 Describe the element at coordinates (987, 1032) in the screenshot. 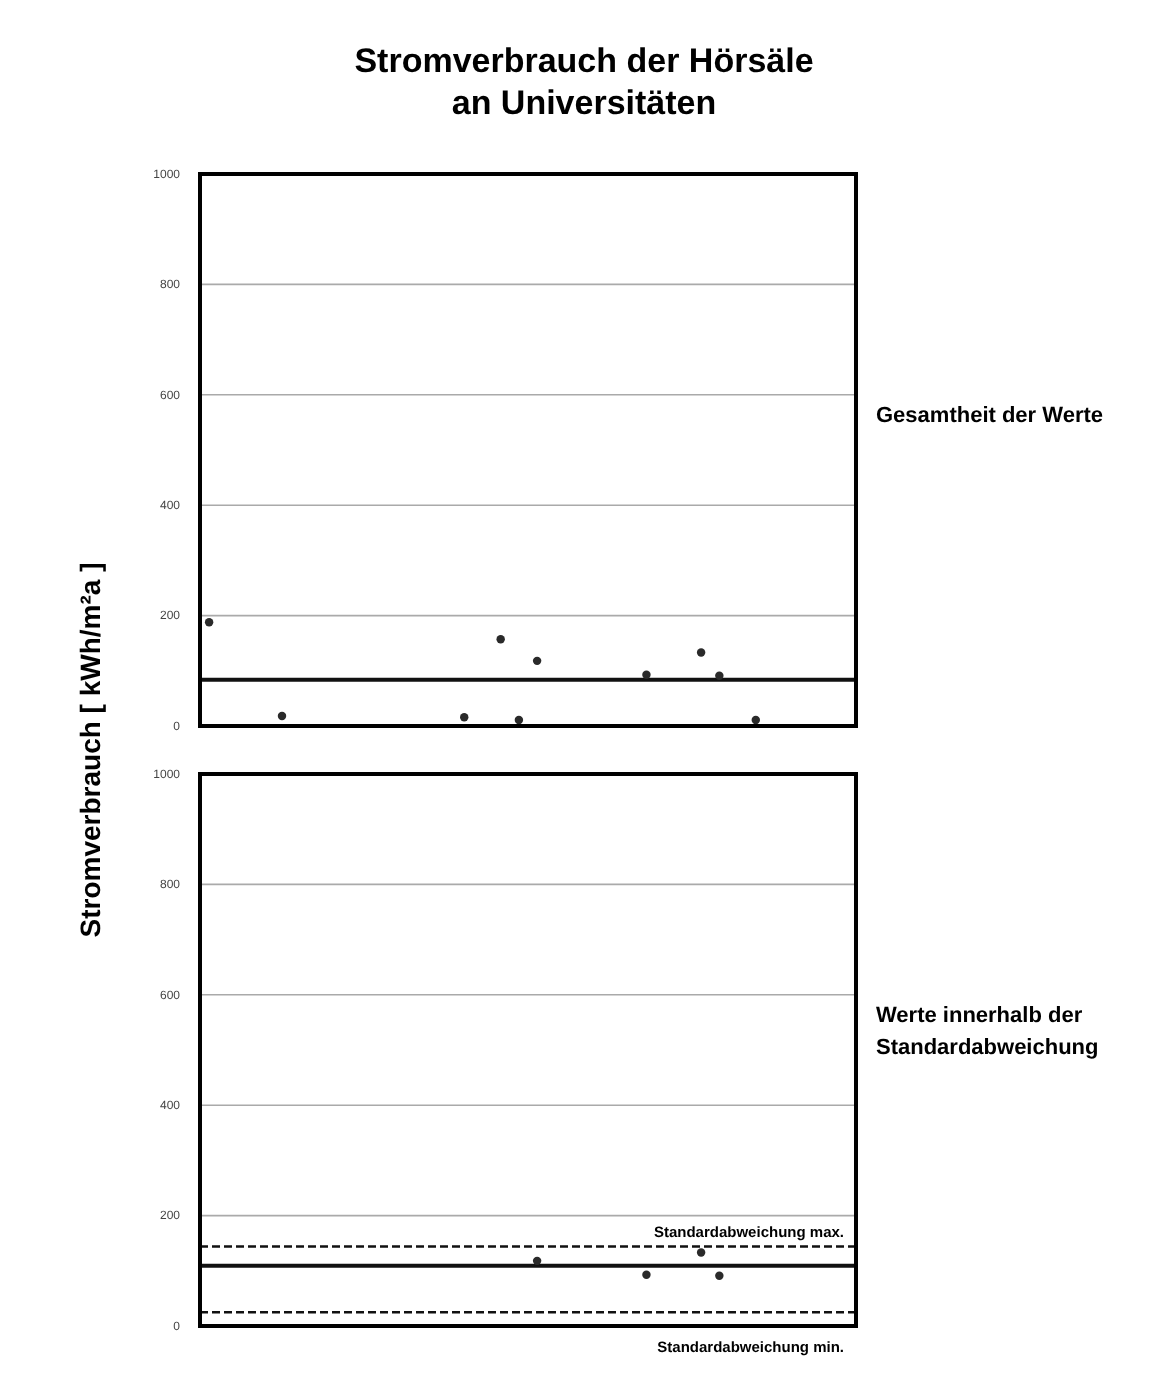

I see `text: Werte innerhalb der Standardabweichung` at that location.